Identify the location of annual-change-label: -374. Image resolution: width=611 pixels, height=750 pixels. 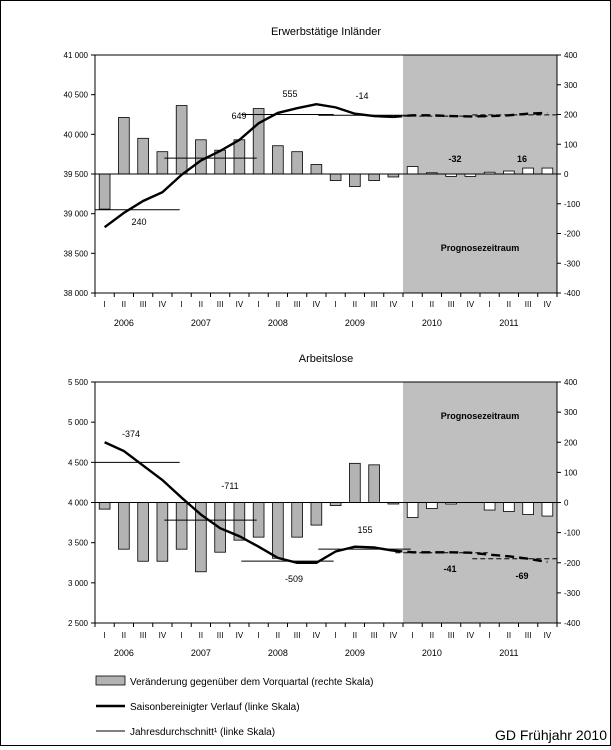
(131, 434).